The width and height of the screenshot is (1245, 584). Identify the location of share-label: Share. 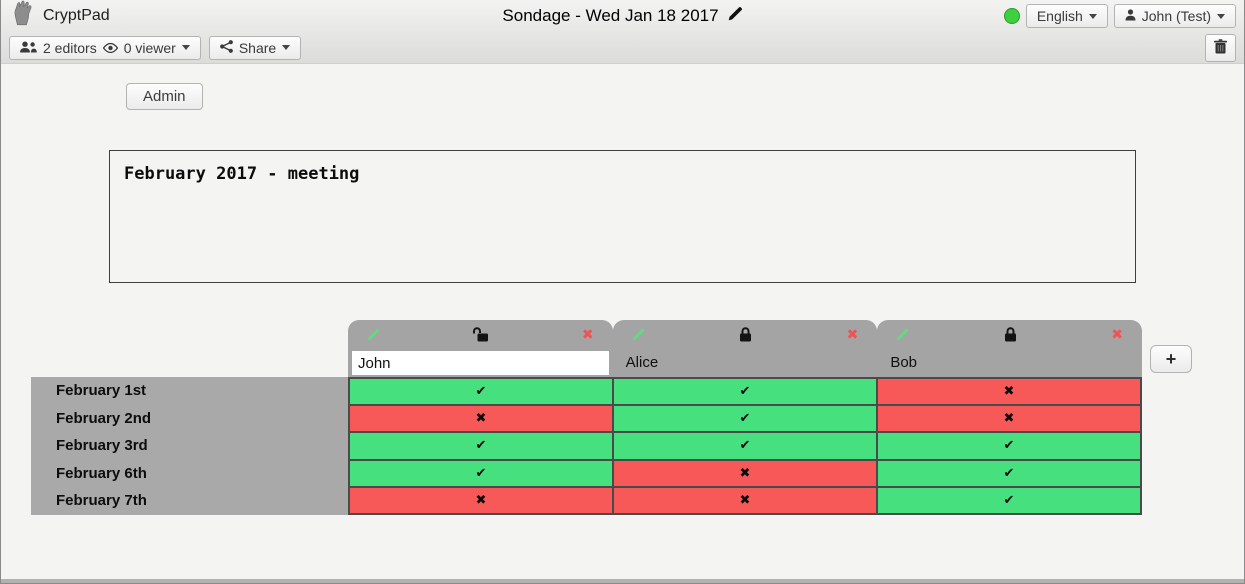
(257, 47).